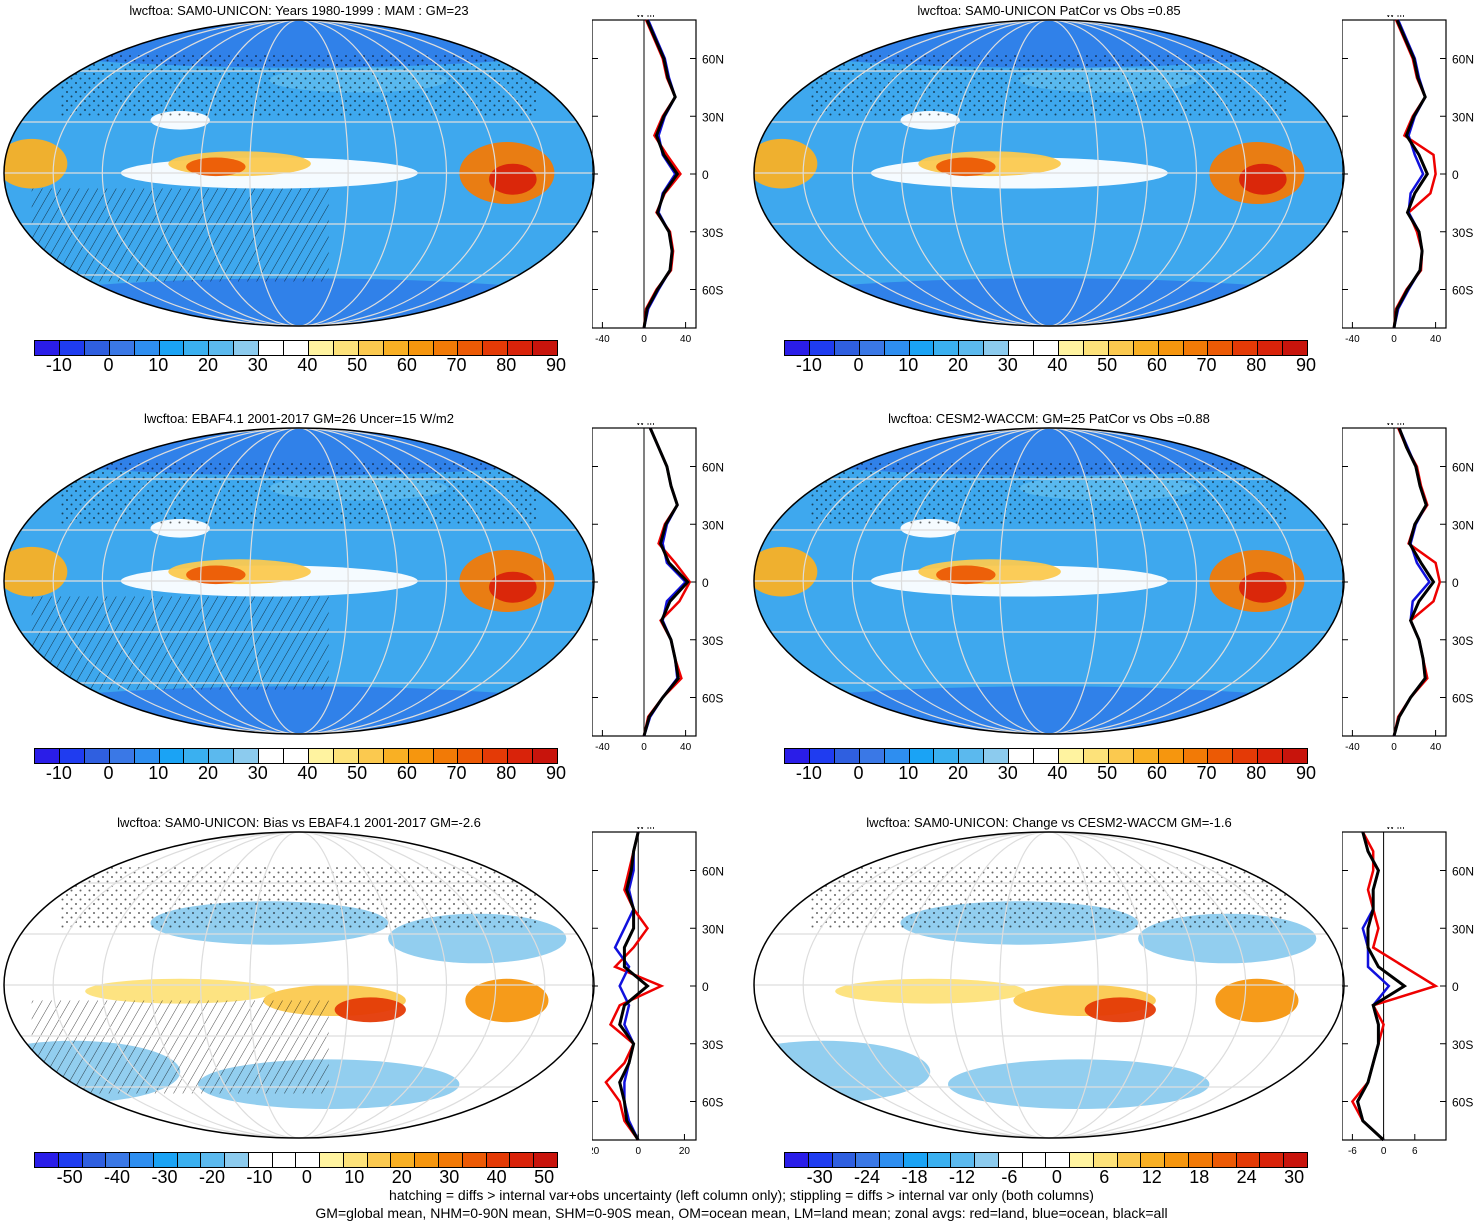  Describe the element at coordinates (858, 365) in the screenshot. I see `colorbar-label: 0` at that location.